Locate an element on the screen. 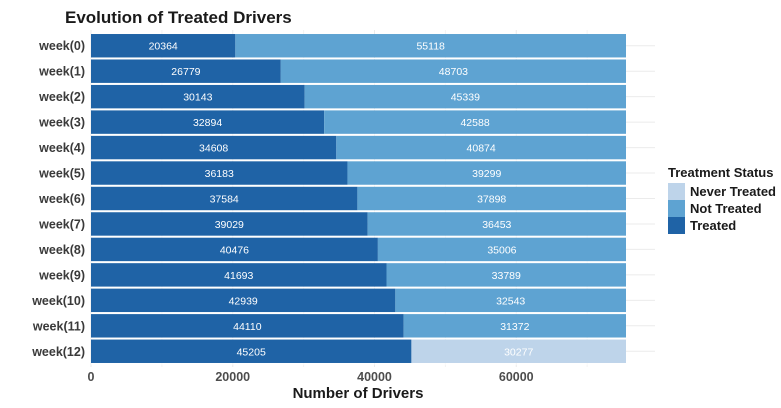 The image size is (781, 408). bar-data-label: 37584 is located at coordinates (224, 200).